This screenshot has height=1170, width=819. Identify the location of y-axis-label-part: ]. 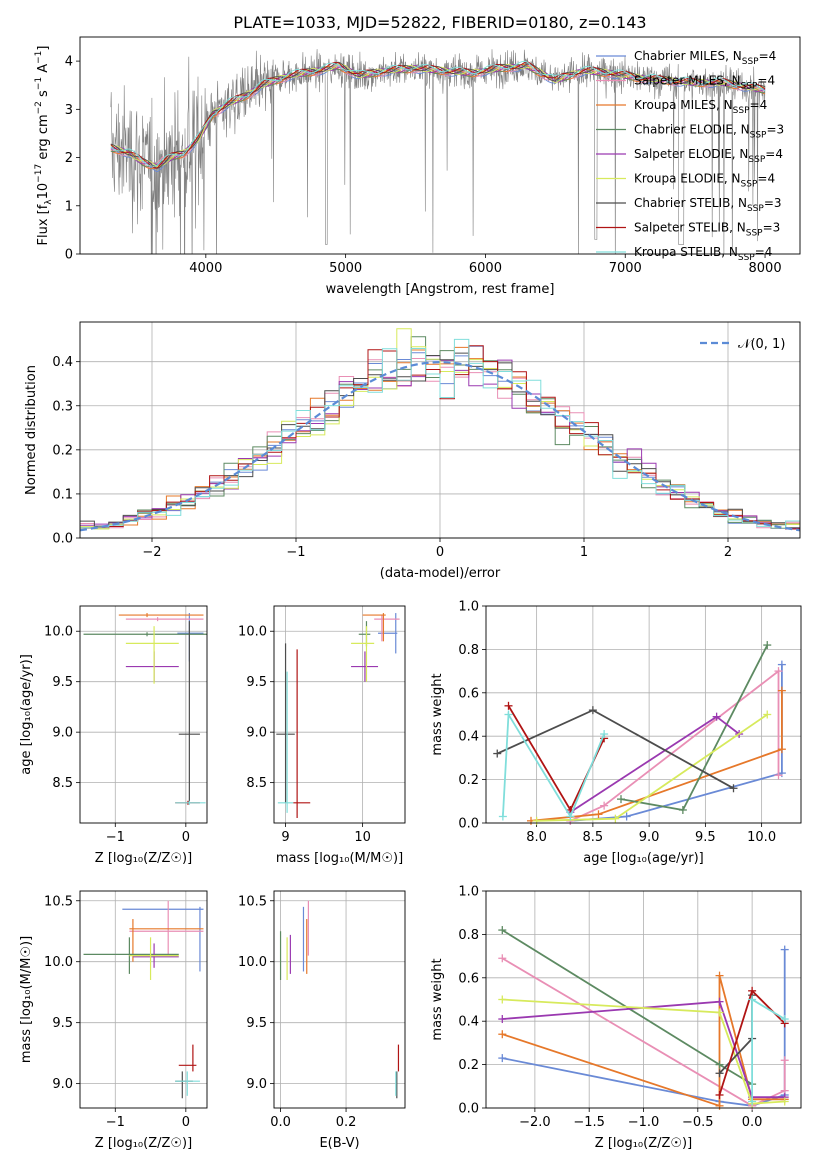
(43, 48).